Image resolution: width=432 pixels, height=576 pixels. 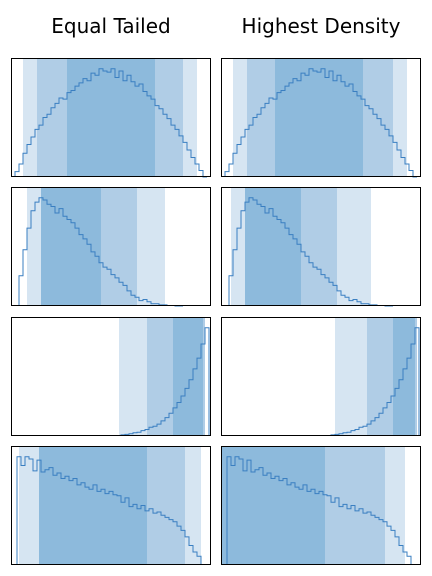 What do you see at coordinates (321, 26) in the screenshot?
I see `column-title-highest-density: Highest Density` at bounding box center [321, 26].